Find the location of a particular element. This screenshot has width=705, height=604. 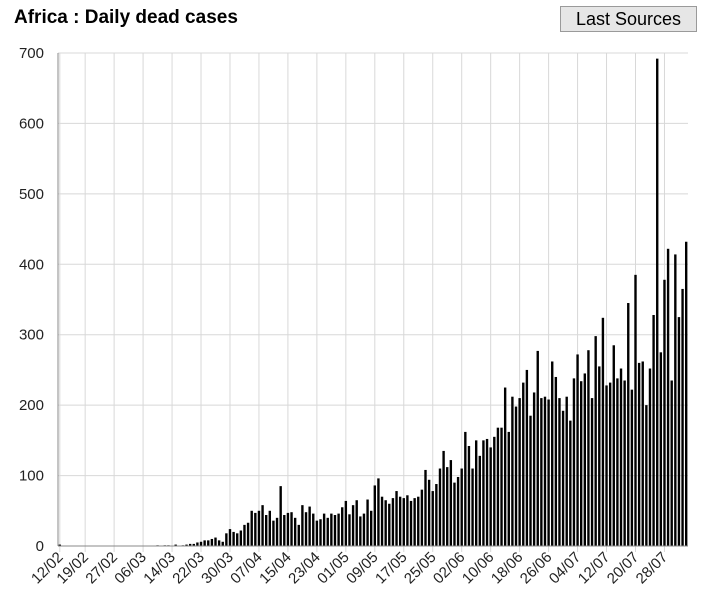

y-tick-label: 300 is located at coordinates (31, 335).